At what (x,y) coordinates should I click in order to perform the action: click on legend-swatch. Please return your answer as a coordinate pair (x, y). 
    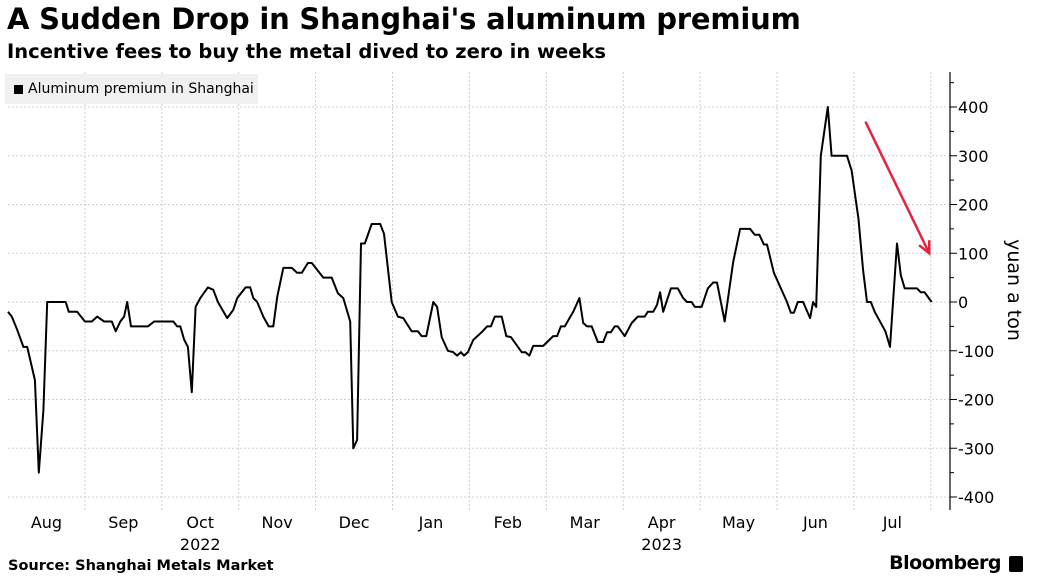
    Looking at the image, I should click on (18, 89).